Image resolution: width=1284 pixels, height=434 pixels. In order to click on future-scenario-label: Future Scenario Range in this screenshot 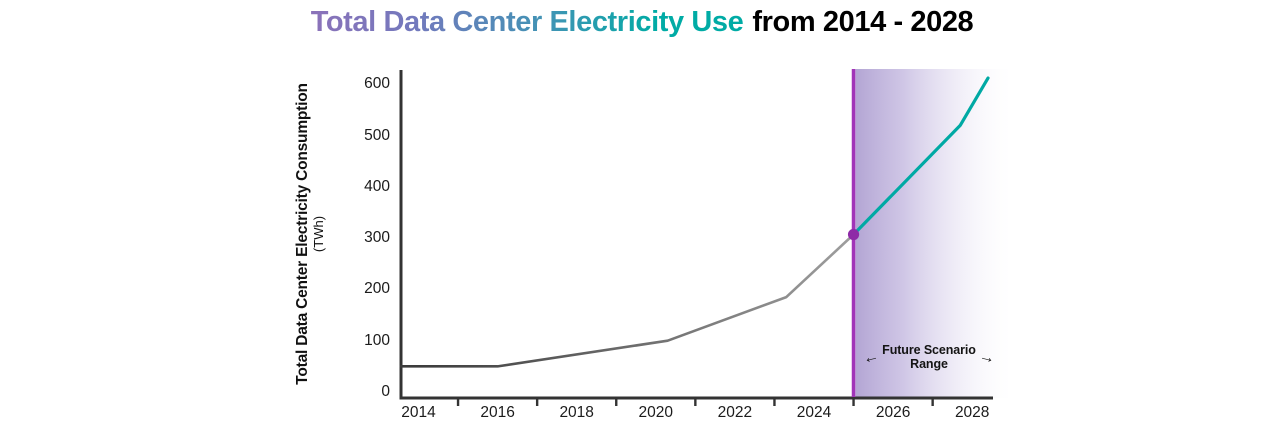, I will do `click(929, 357)`.